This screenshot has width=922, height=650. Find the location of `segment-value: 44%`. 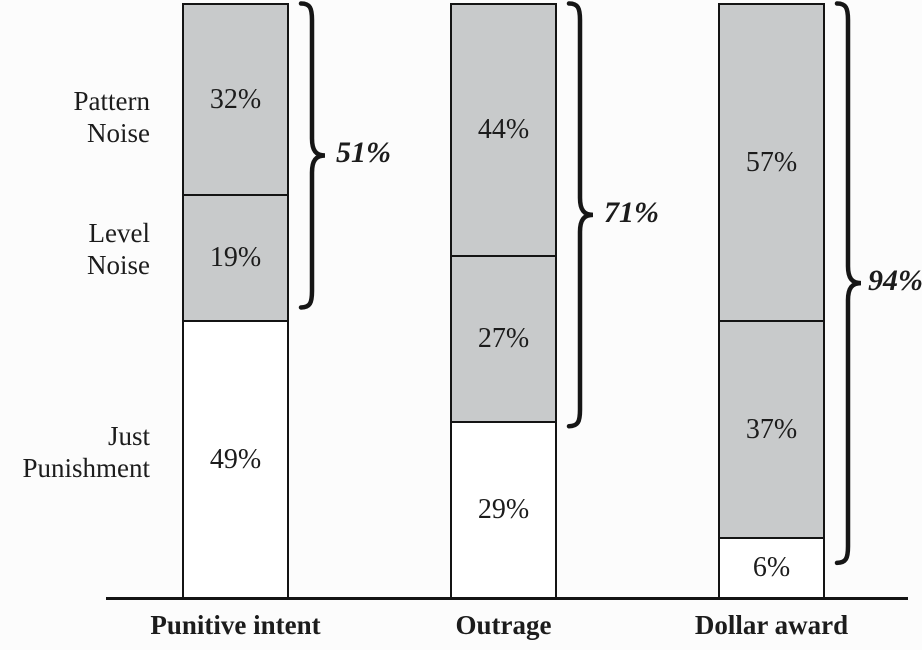

segment-value: 44% is located at coordinates (503, 129).